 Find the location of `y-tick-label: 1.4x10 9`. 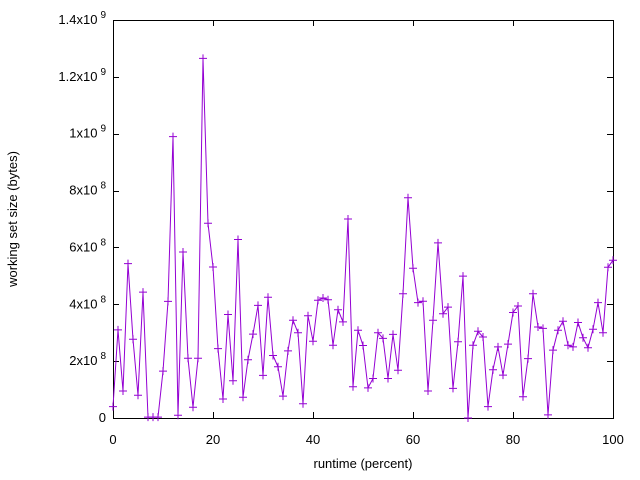

y-tick-label: 1.4x10 9 is located at coordinates (82, 18).